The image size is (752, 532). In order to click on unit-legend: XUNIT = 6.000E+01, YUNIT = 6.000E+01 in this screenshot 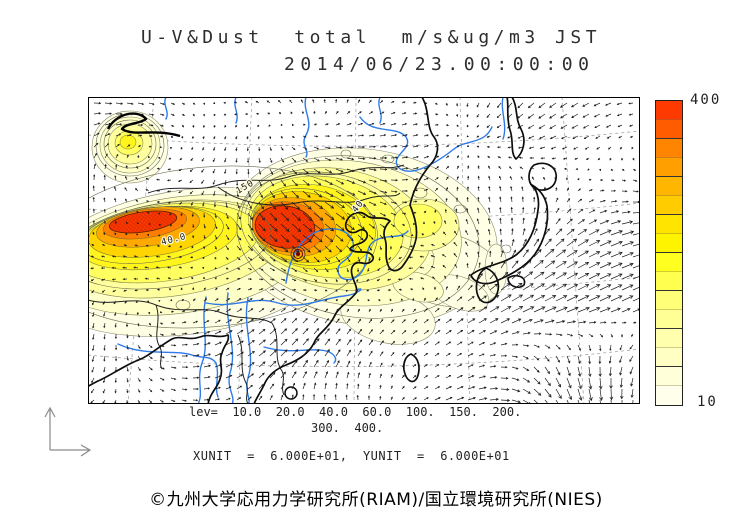, I will do `click(351, 456)`.